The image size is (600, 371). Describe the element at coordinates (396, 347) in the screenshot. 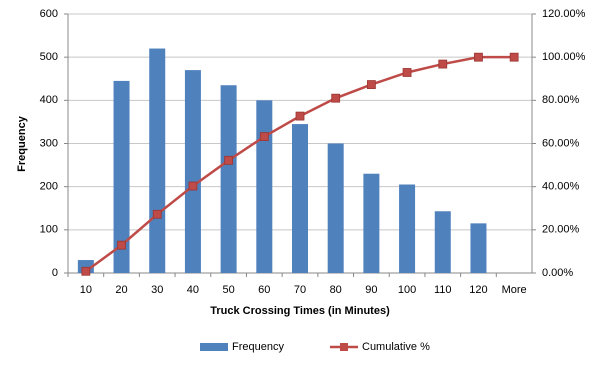

I see `legend-label: Cumulative %` at that location.